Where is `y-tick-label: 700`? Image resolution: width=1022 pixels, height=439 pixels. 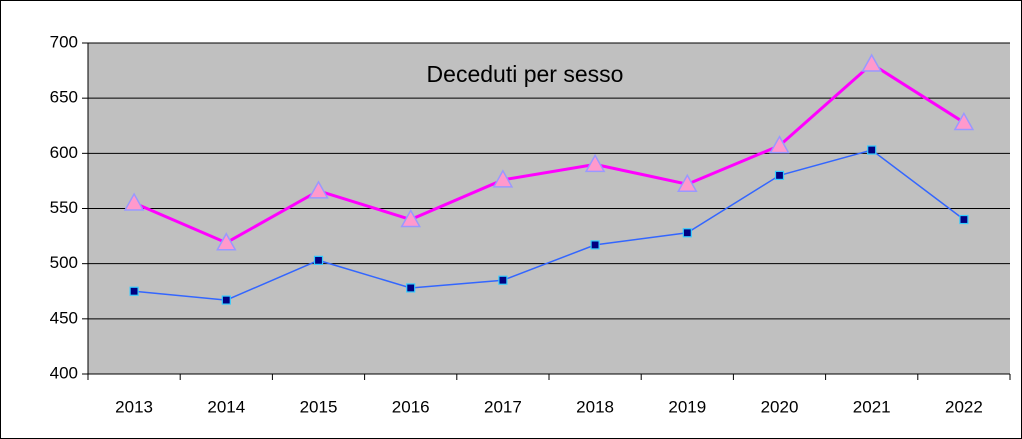
y-tick-label: 700 is located at coordinates (64, 41).